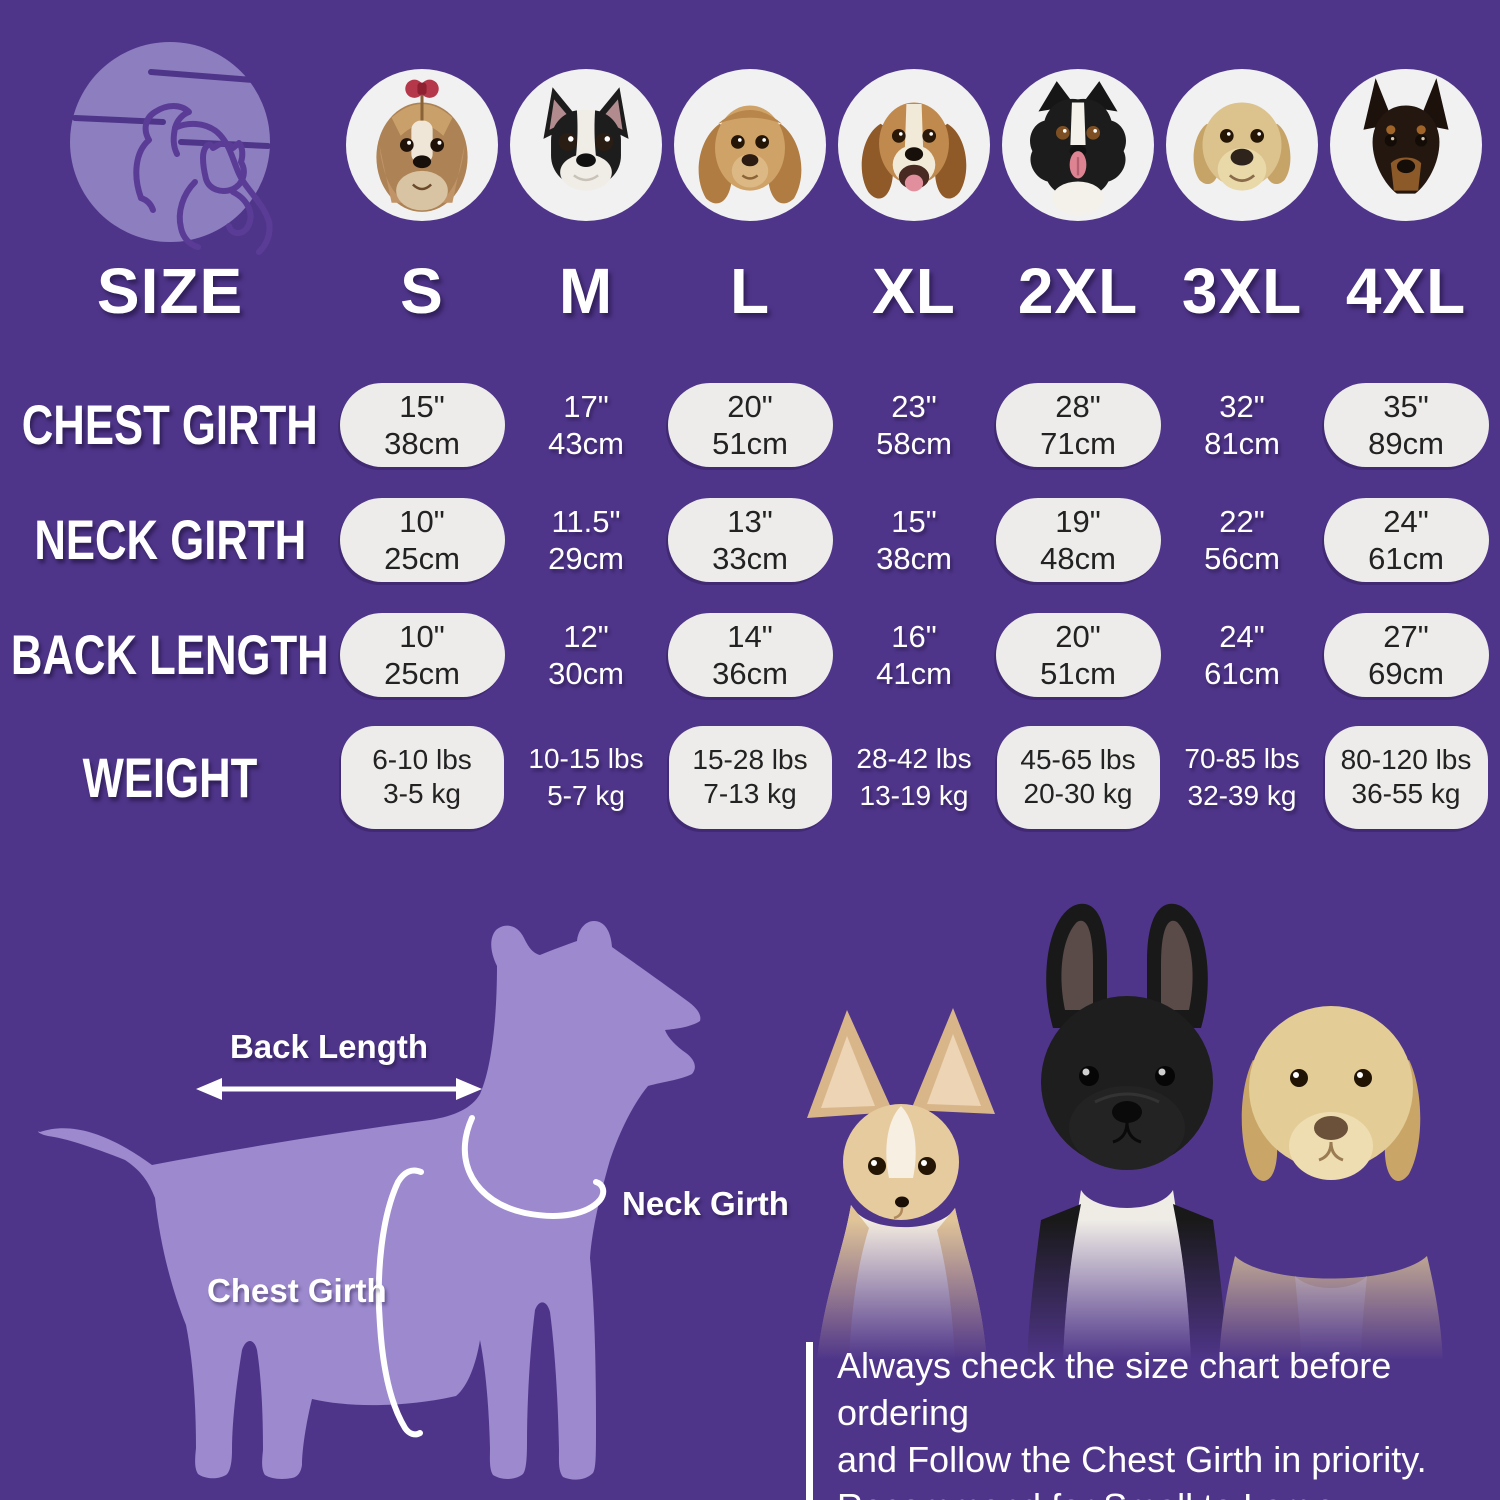  What do you see at coordinates (1406, 539) in the screenshot?
I see `neck-girth-4xl: 24" 61cm` at bounding box center [1406, 539].